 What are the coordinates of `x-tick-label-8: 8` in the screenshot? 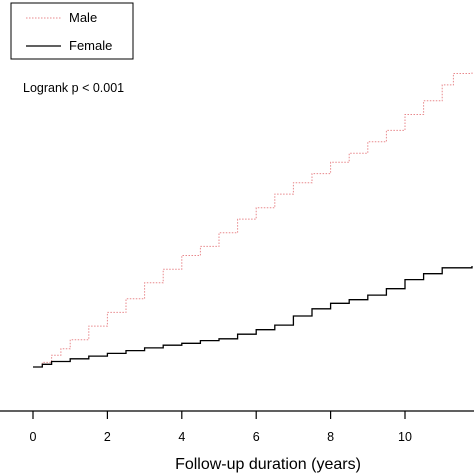 It's located at (330, 437).